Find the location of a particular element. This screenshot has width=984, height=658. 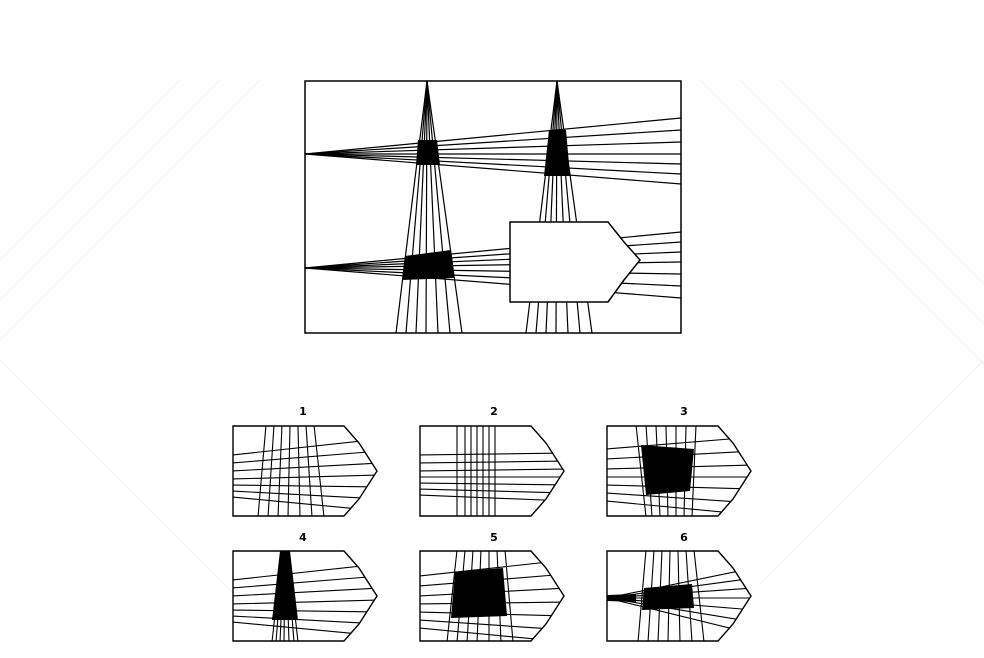

option-label-5: 5 is located at coordinates (494, 537).